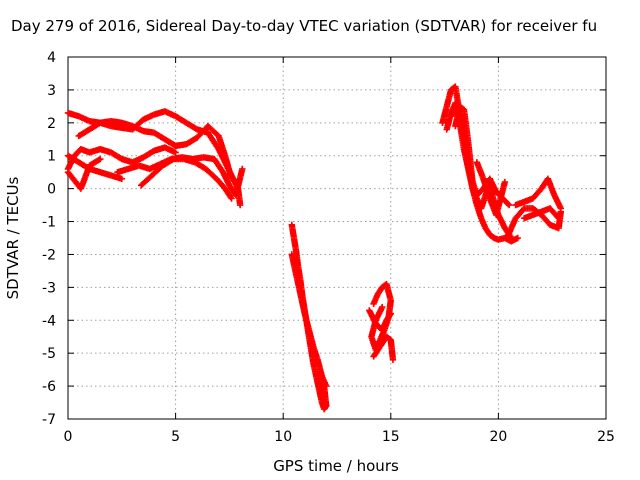 This screenshot has height=480, width=640. Describe the element at coordinates (51, 91) in the screenshot. I see `y-tick-label: 3` at that location.